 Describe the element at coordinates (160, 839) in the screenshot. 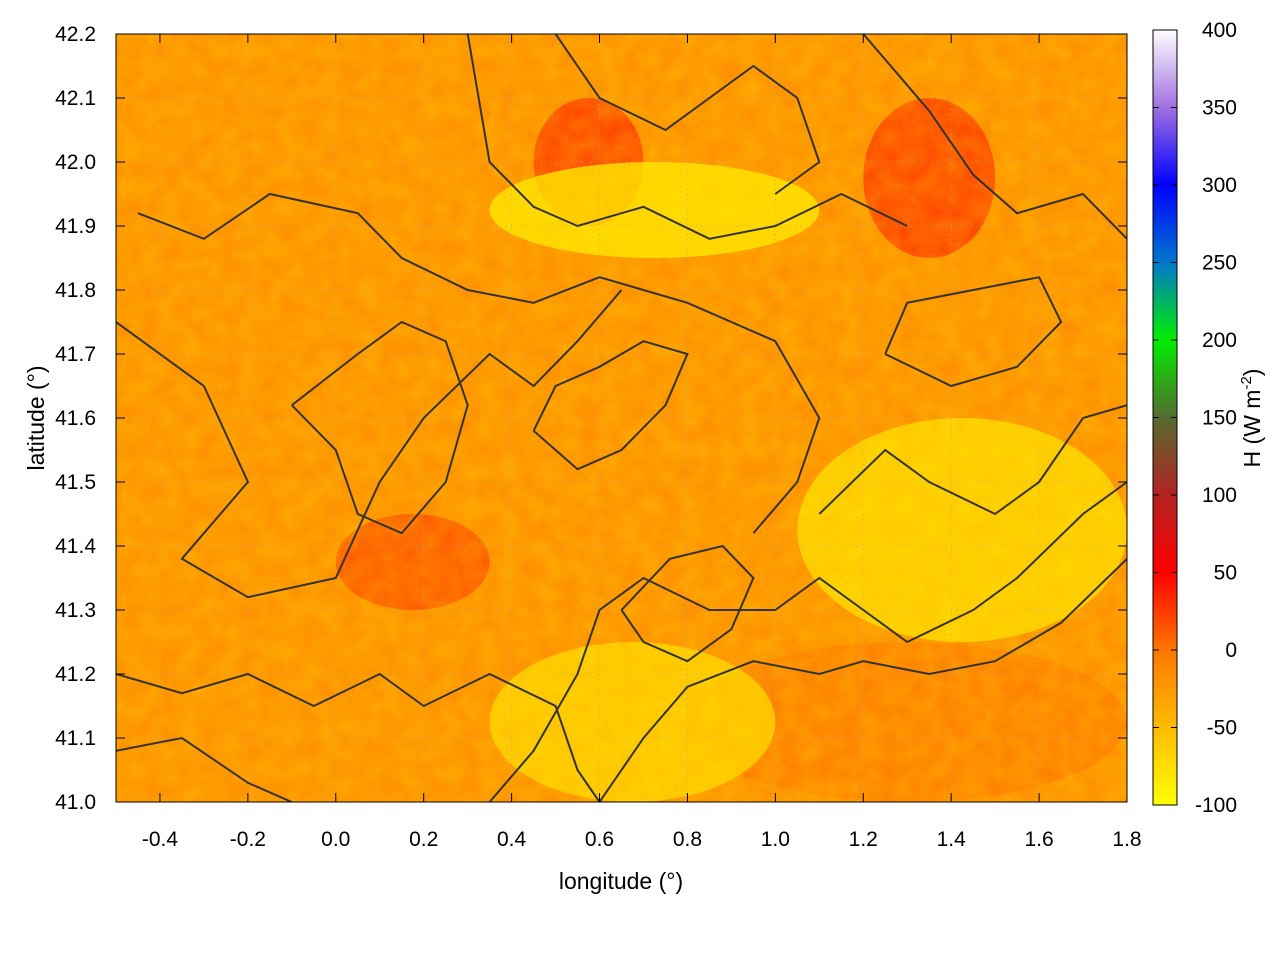

I see `x-tick-label: -0.4` at that location.